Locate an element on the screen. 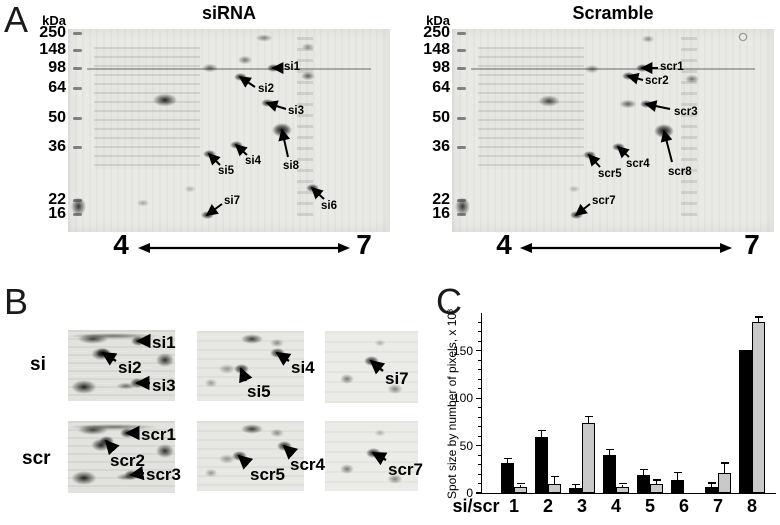 The height and width of the screenshot is (525, 780). spot-label-scr4: scr4 is located at coordinates (638, 164).